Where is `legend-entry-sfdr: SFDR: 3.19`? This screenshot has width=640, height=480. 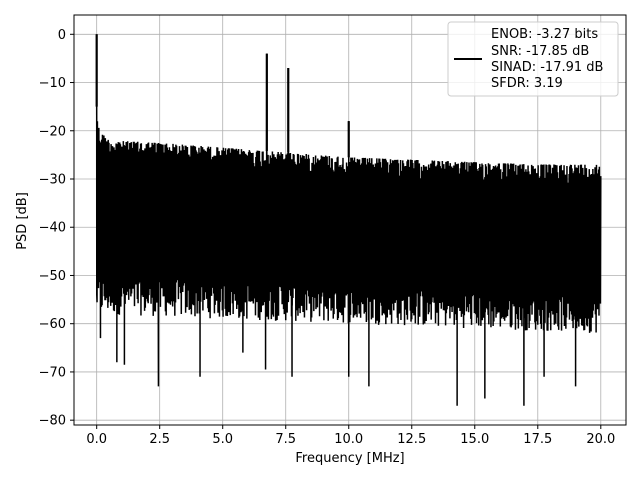 legend-entry-sfdr: SFDR: 3.19 is located at coordinates (527, 83).